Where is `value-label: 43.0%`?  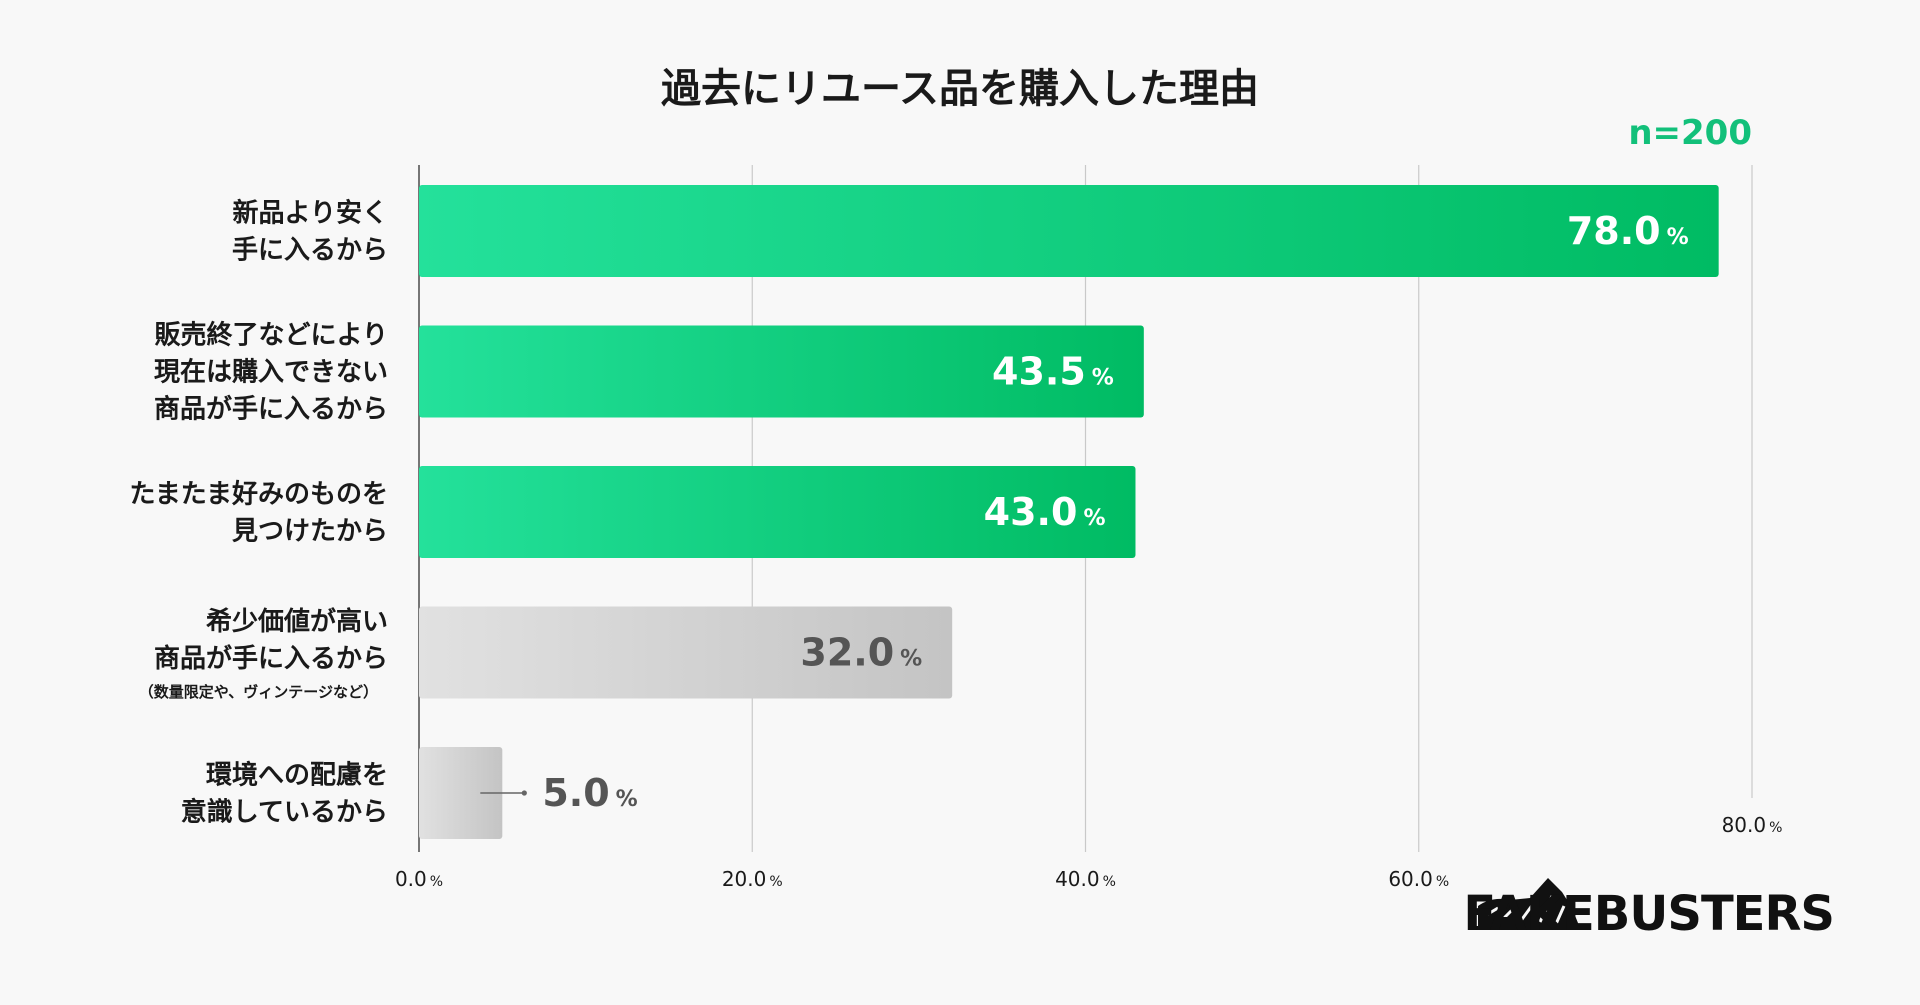
value-label: 43.0% is located at coordinates (1045, 512).